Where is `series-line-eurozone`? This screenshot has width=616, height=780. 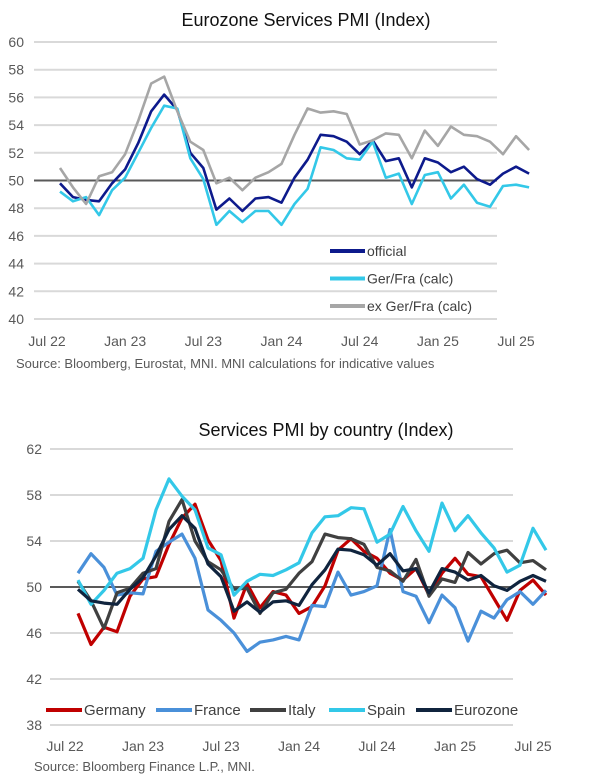 series-line-eurozone is located at coordinates (311, 564).